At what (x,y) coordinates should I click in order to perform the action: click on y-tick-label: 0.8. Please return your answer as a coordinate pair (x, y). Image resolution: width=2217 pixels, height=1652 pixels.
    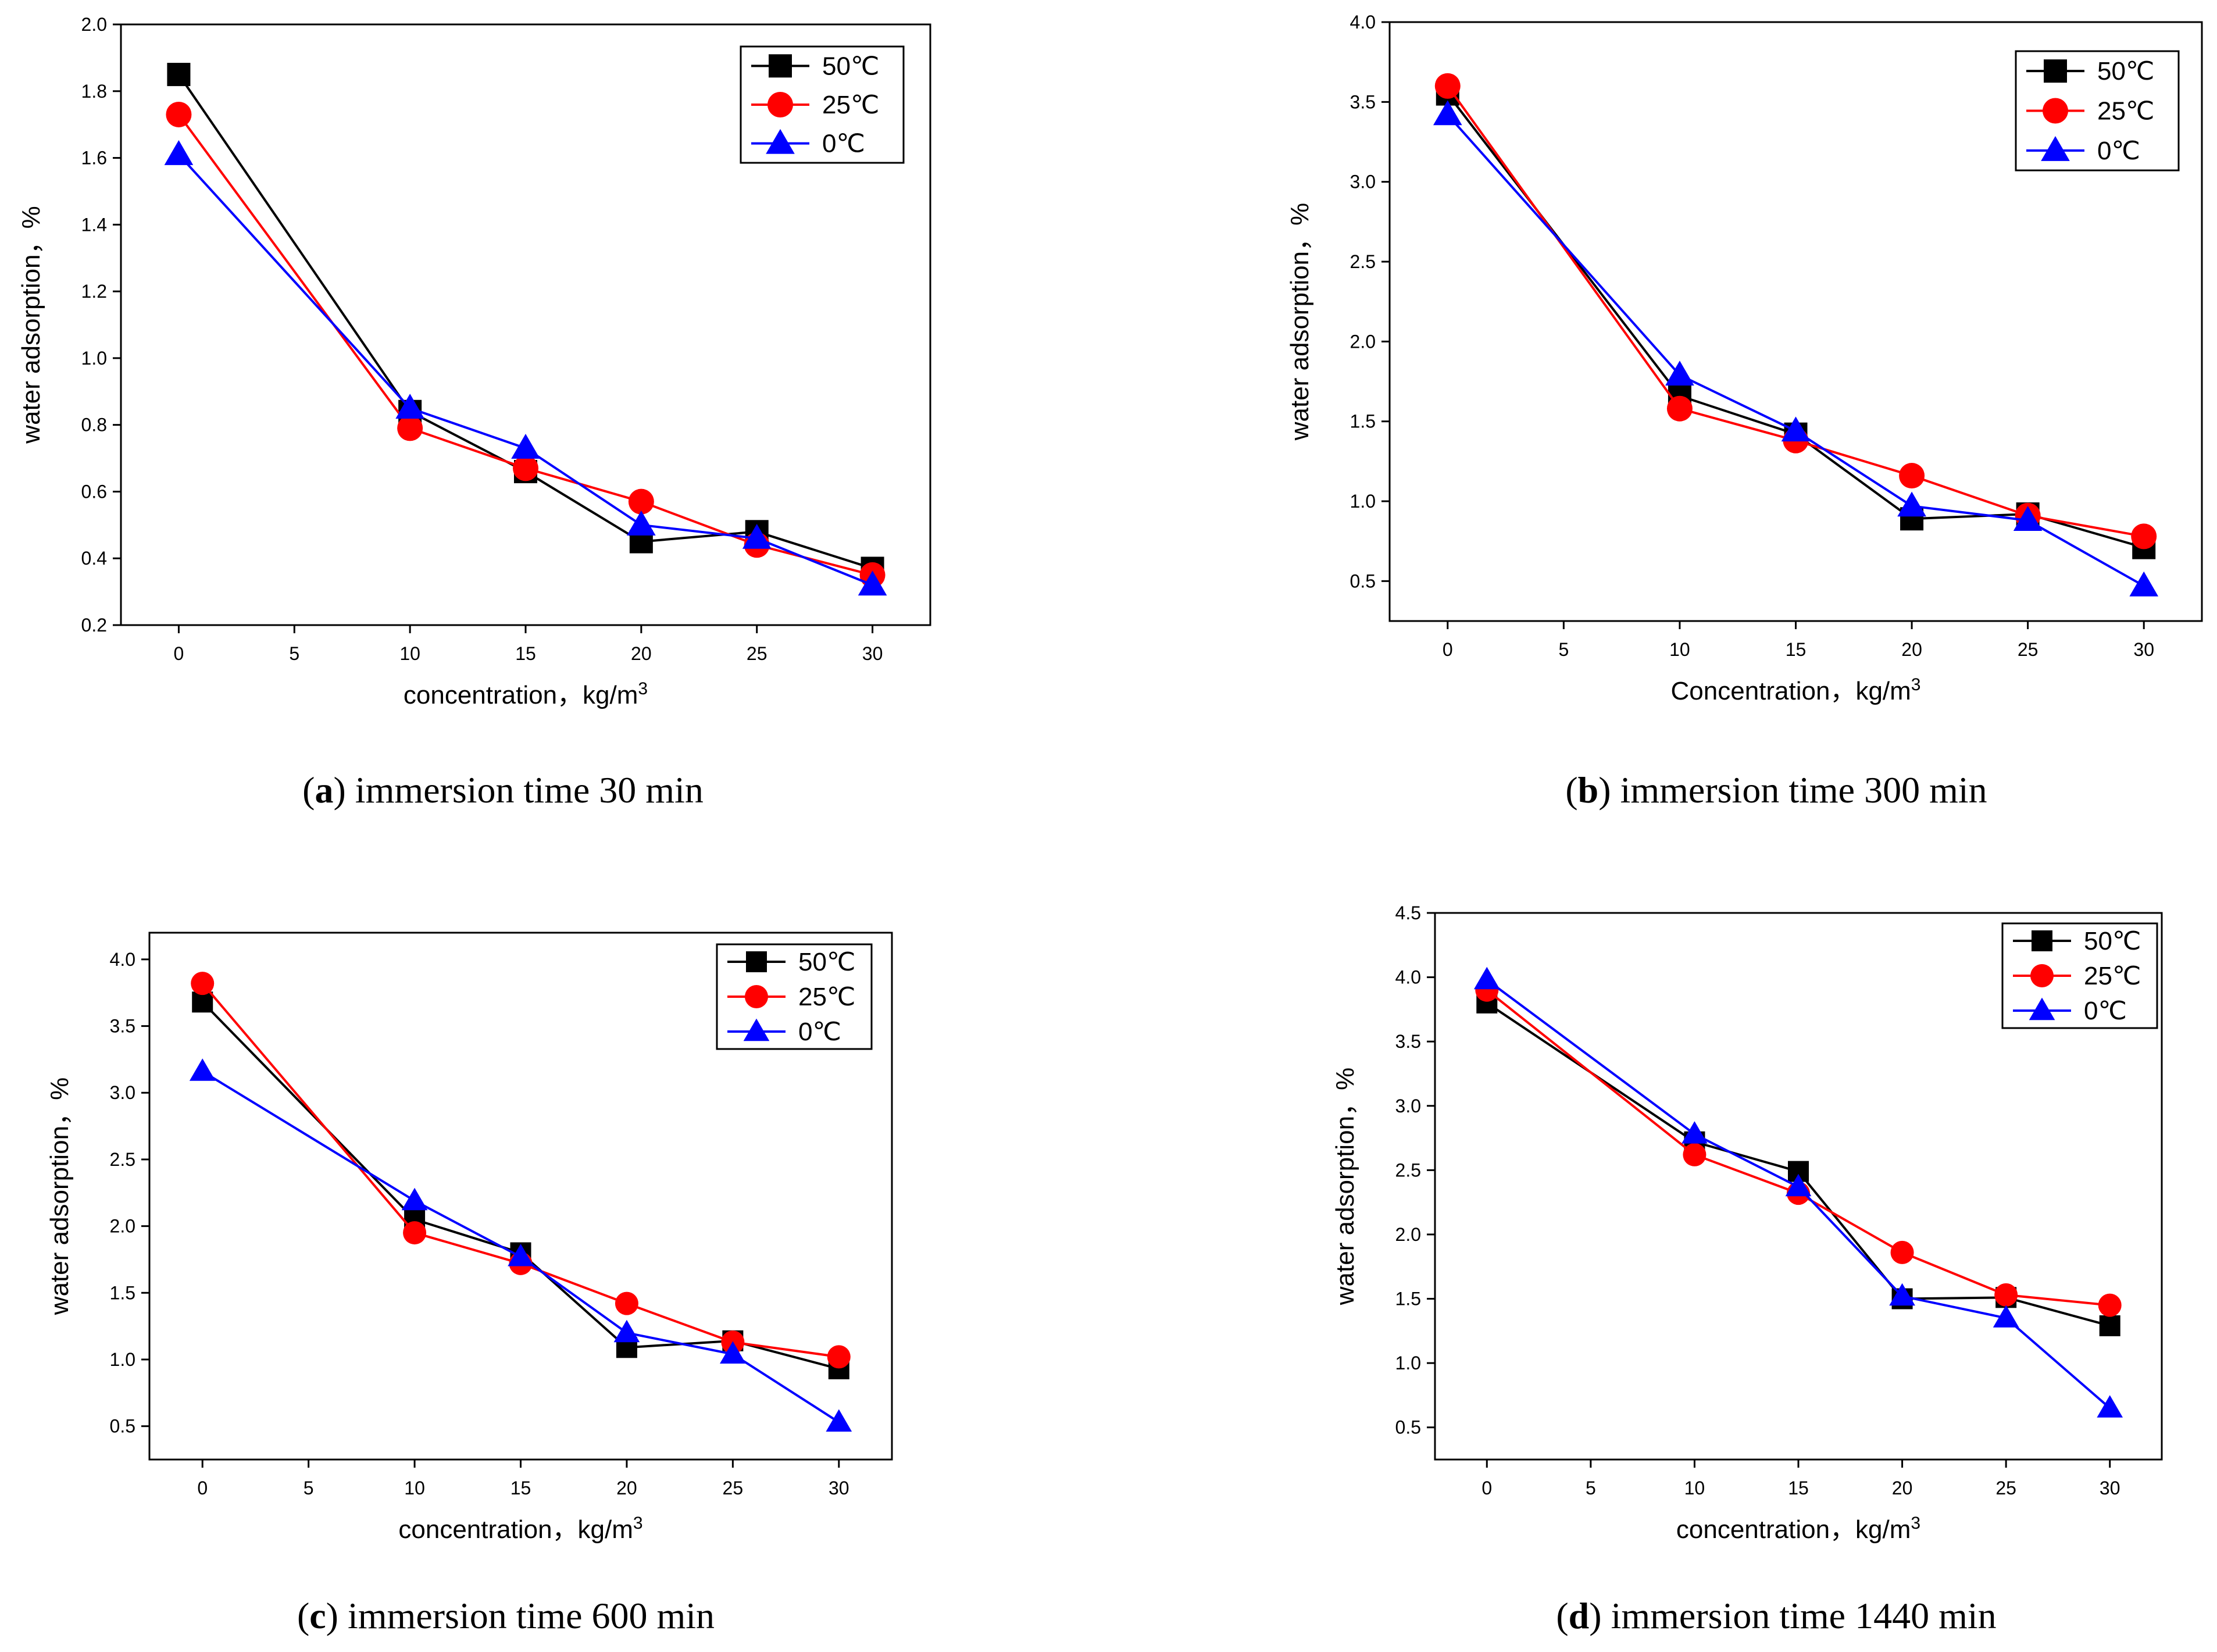
    Looking at the image, I should click on (94, 425).